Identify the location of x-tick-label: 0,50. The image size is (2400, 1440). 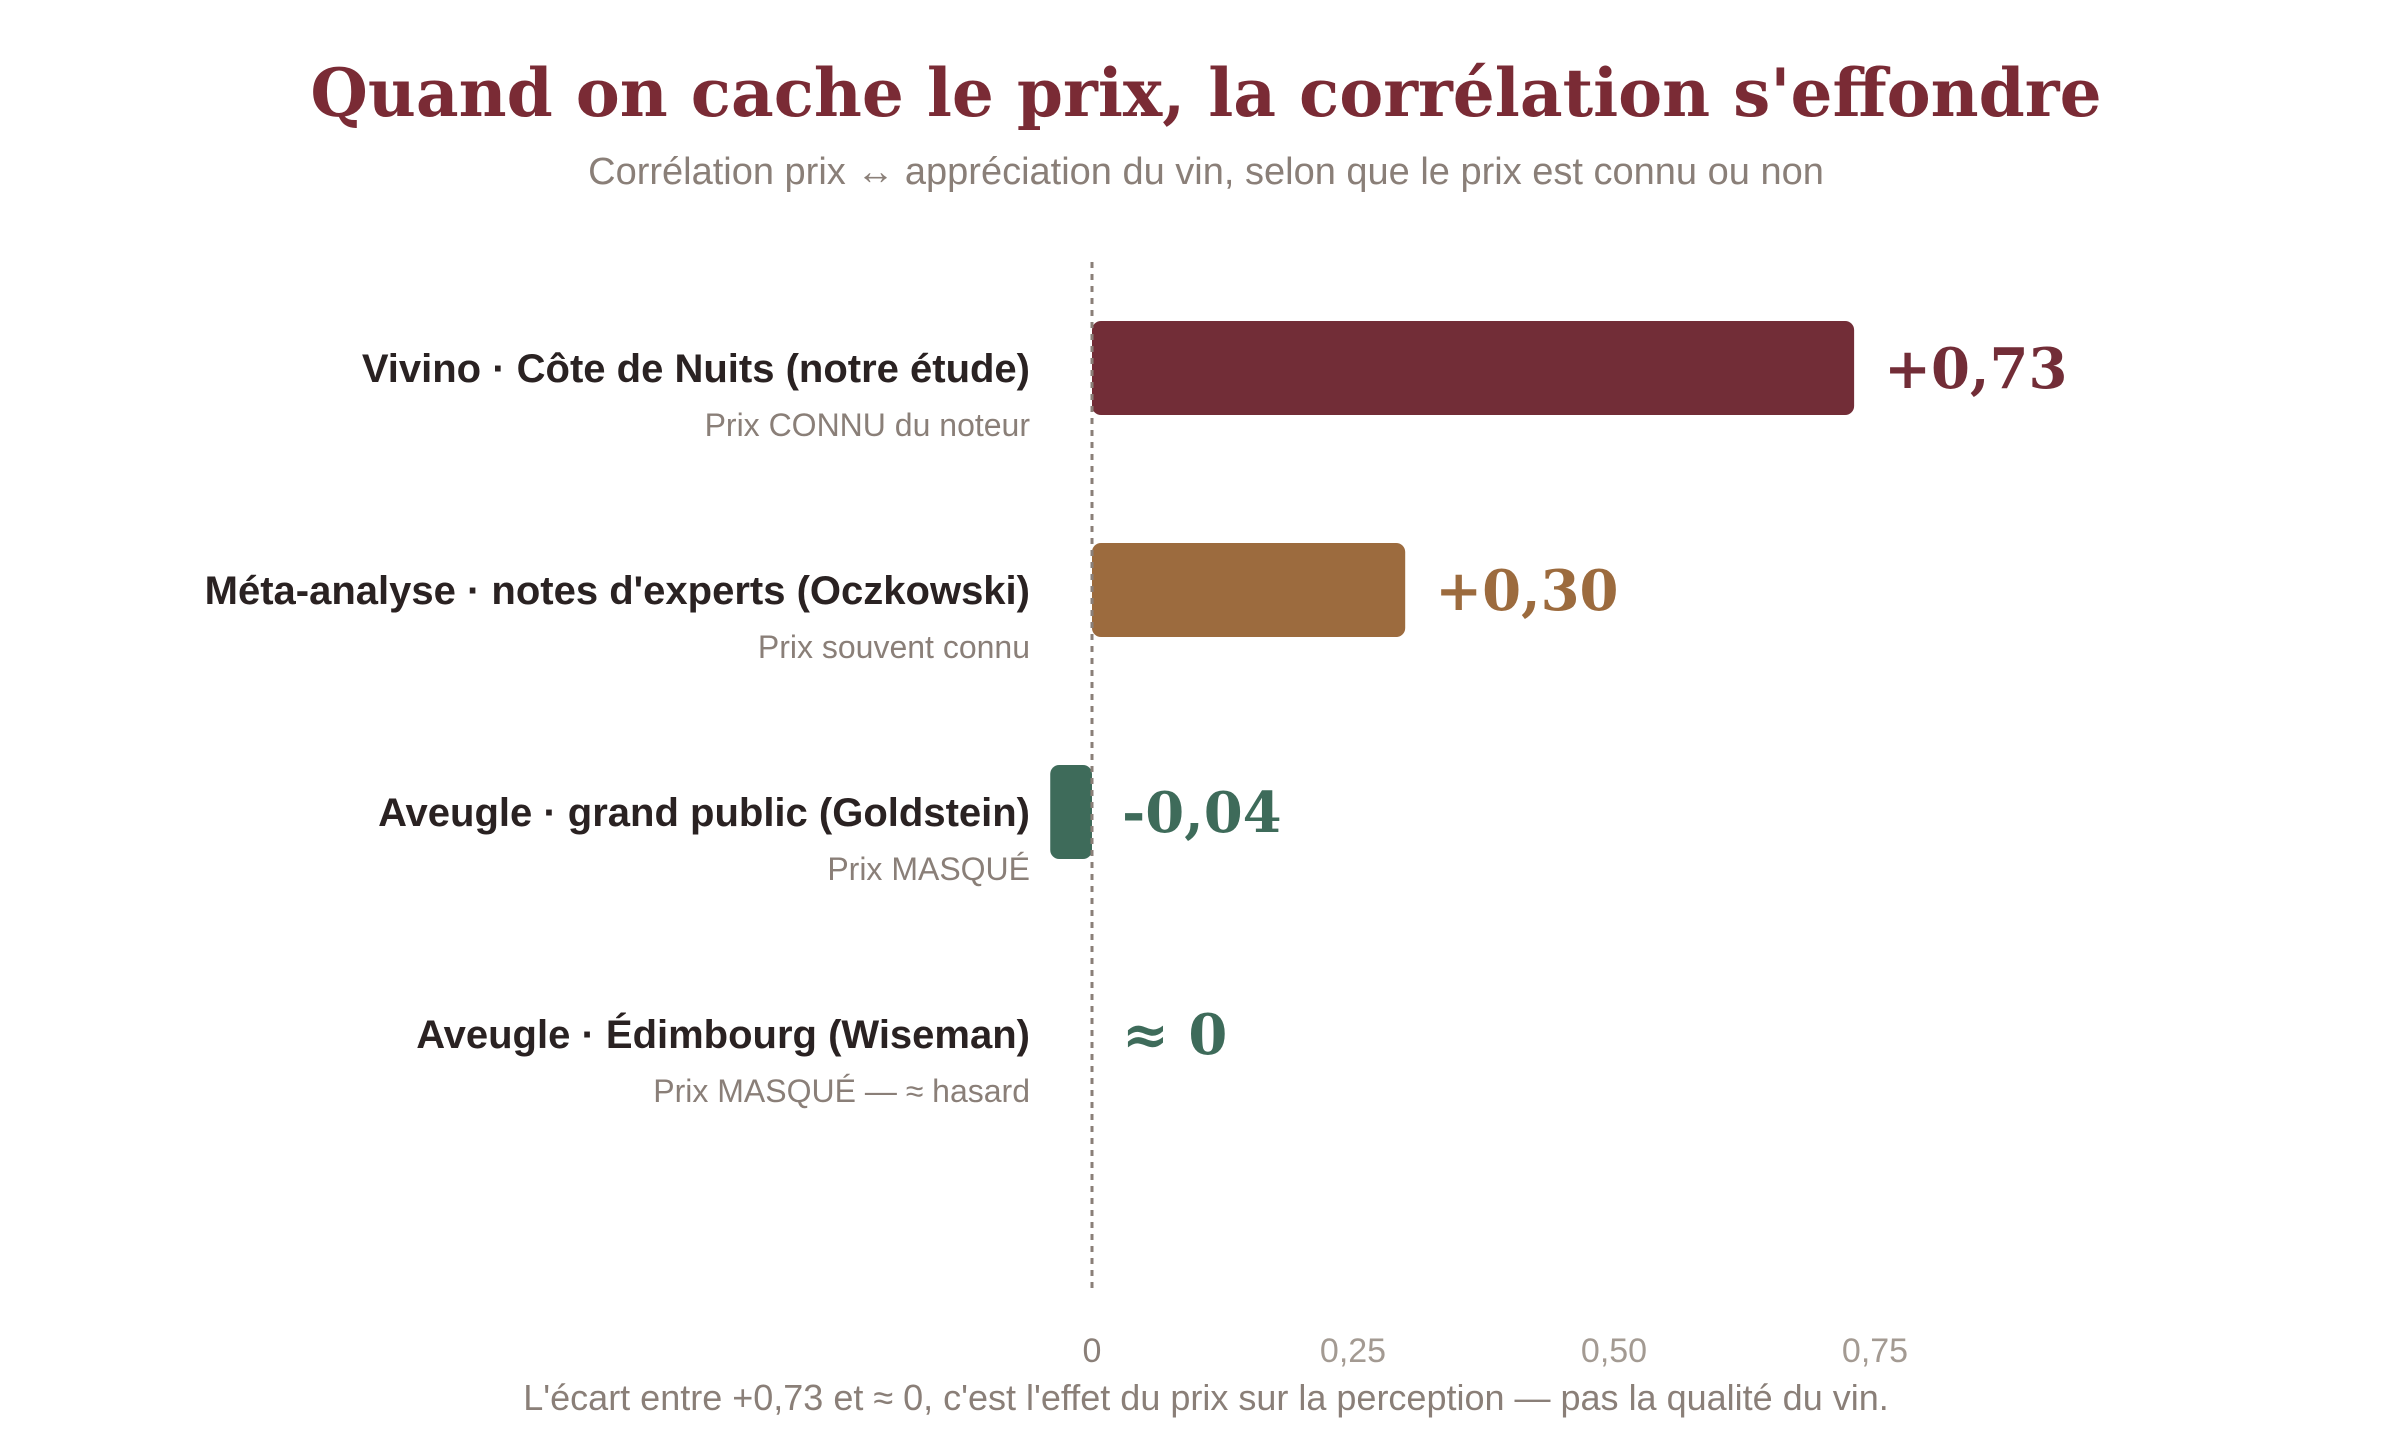
(1614, 1351).